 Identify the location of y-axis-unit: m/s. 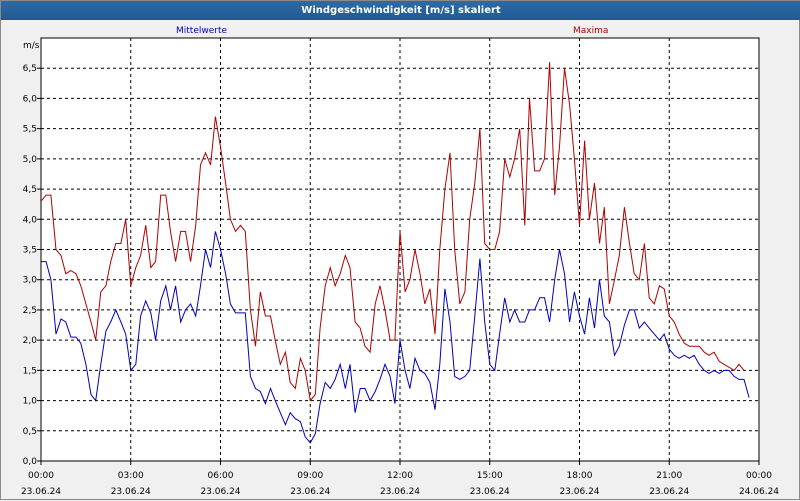
(31, 46).